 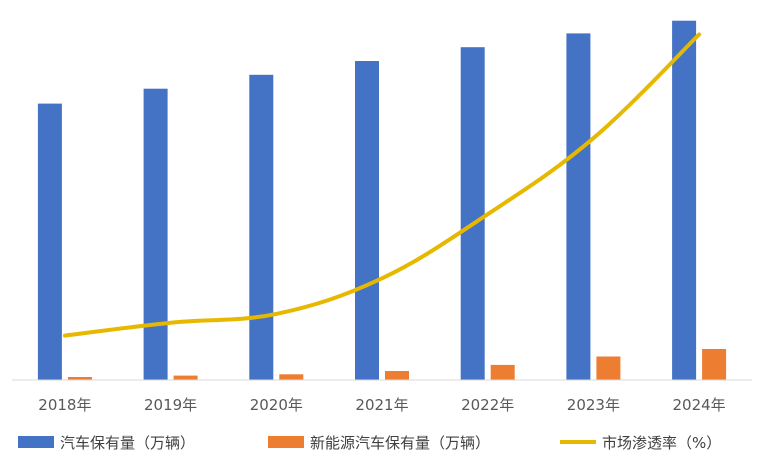 I want to click on legend-label-0: 汽车保有量（万辆）, so click(x=127, y=443).